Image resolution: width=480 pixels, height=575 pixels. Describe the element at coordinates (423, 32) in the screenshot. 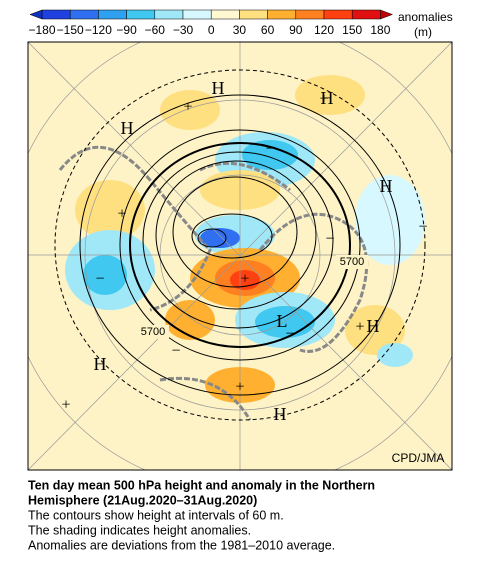

I see `colorbar-unit: (m)` at that location.